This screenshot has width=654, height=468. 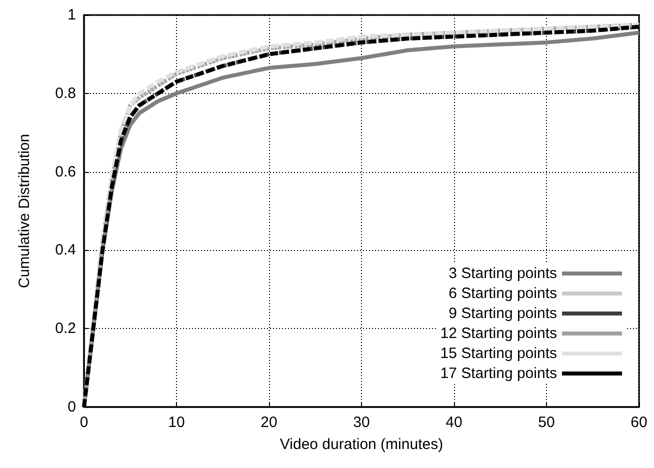 What do you see at coordinates (269, 422) in the screenshot?
I see `x-tick-label: 20` at bounding box center [269, 422].